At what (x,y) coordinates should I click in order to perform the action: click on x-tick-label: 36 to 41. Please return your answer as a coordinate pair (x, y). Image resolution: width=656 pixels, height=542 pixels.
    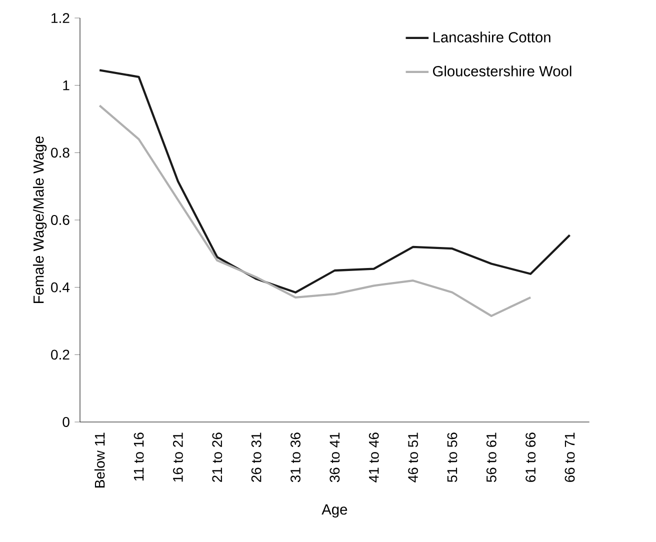
    Looking at the image, I should click on (335, 457).